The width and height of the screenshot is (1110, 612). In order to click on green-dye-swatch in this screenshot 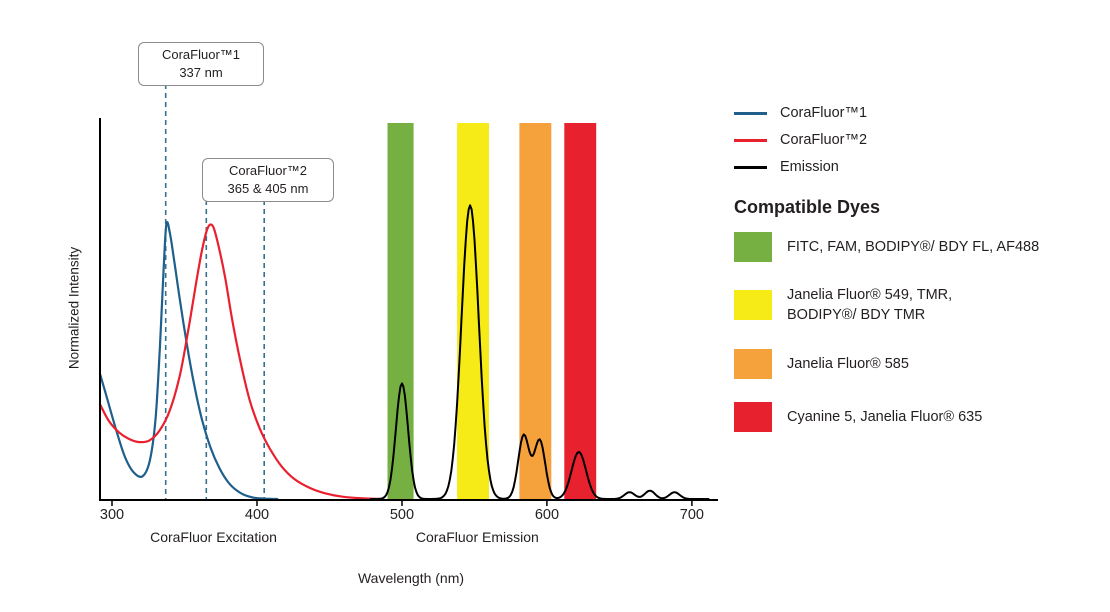, I will do `click(753, 246)`.